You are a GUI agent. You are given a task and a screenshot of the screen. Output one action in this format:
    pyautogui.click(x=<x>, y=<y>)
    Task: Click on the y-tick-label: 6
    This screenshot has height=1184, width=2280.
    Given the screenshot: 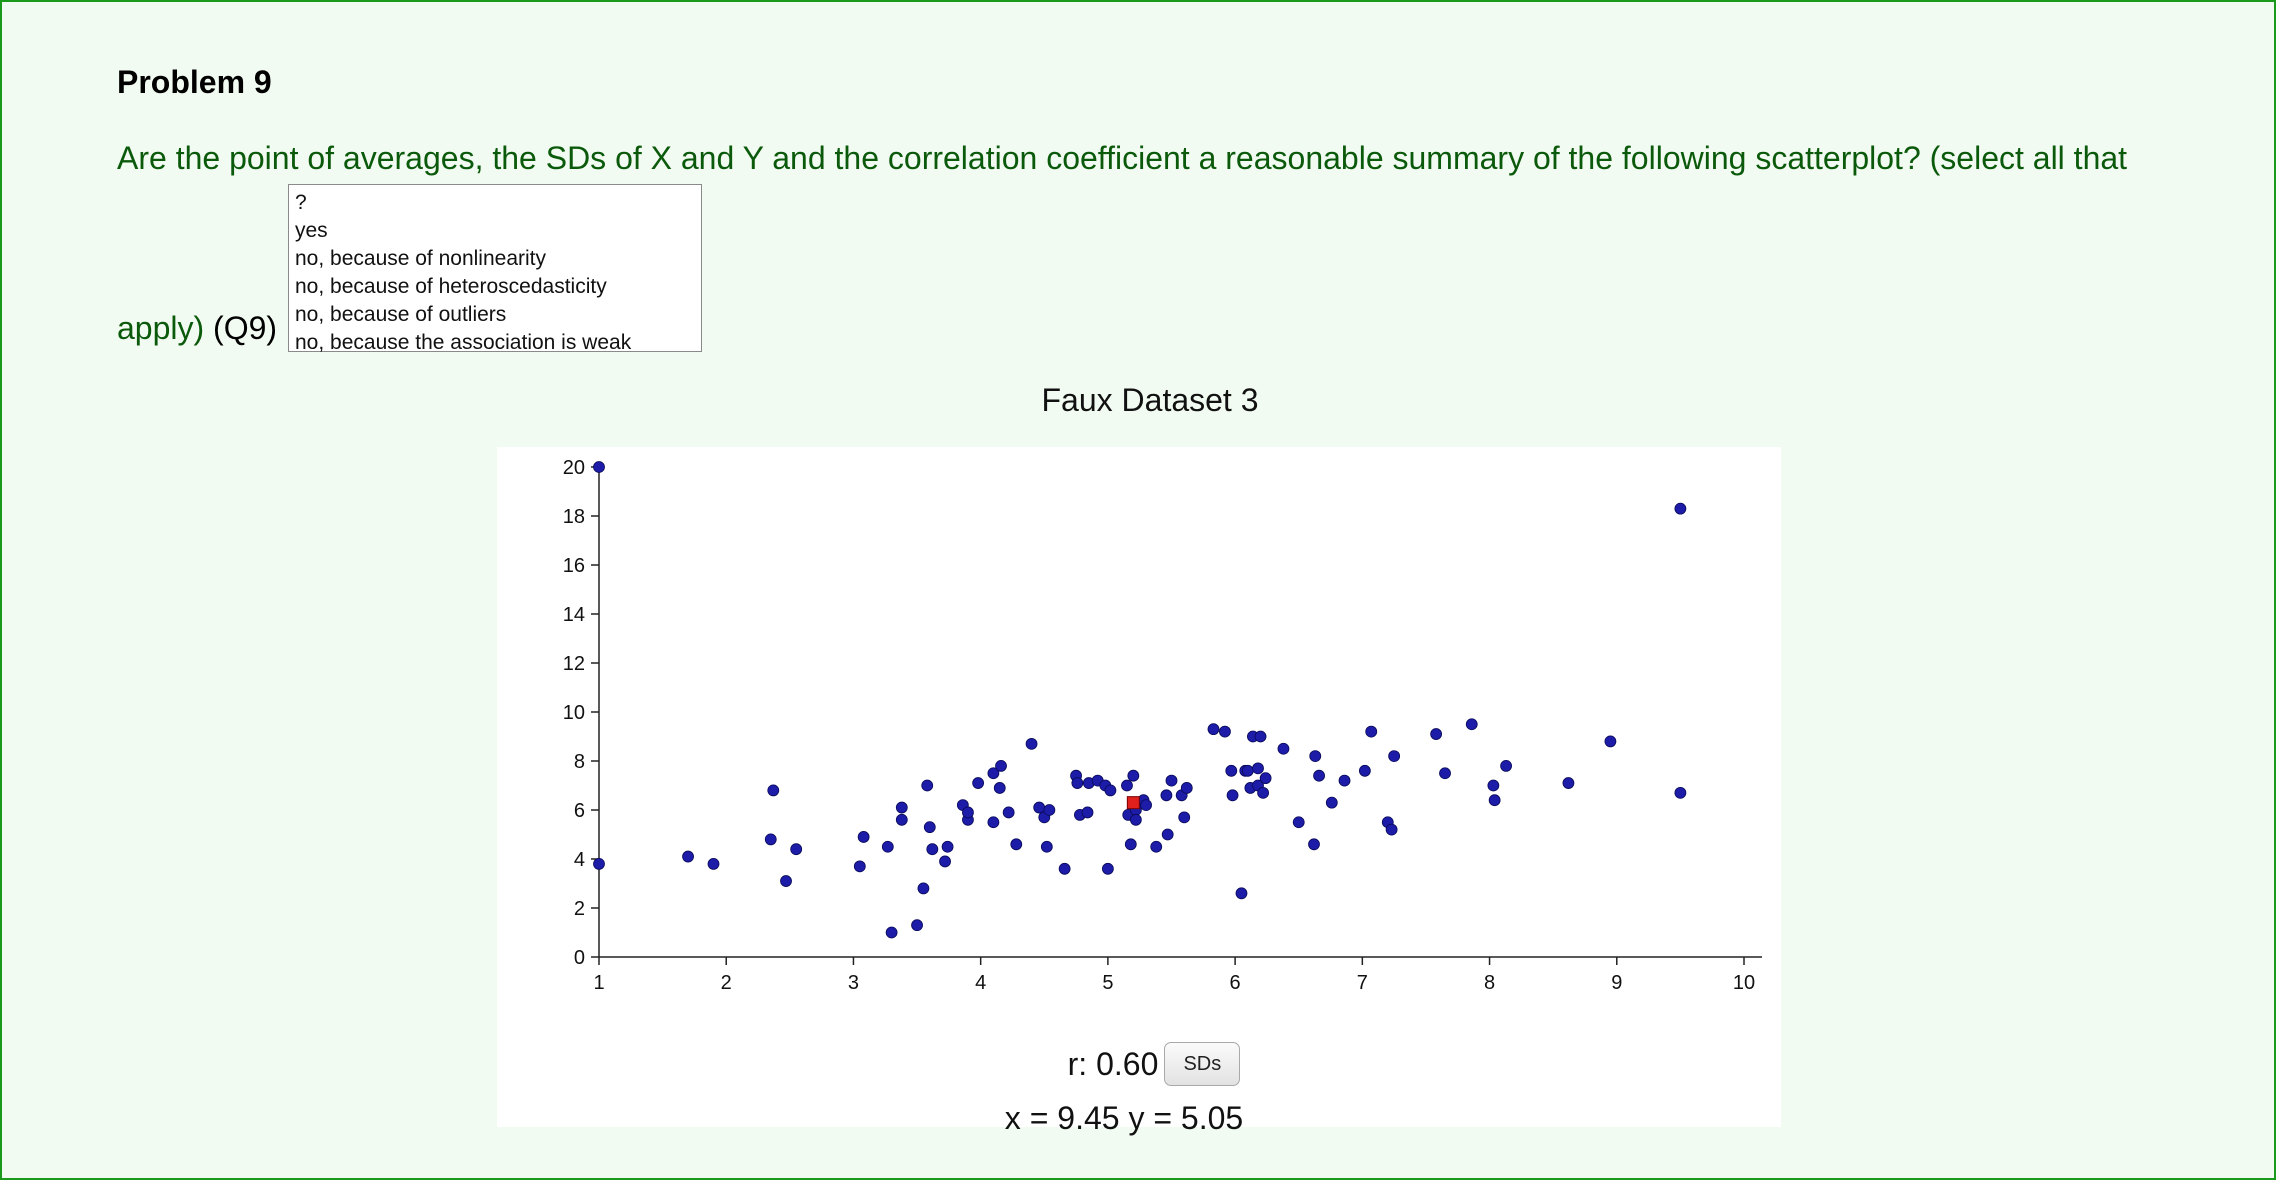 What is the action you would take?
    pyautogui.click(x=579, y=811)
    